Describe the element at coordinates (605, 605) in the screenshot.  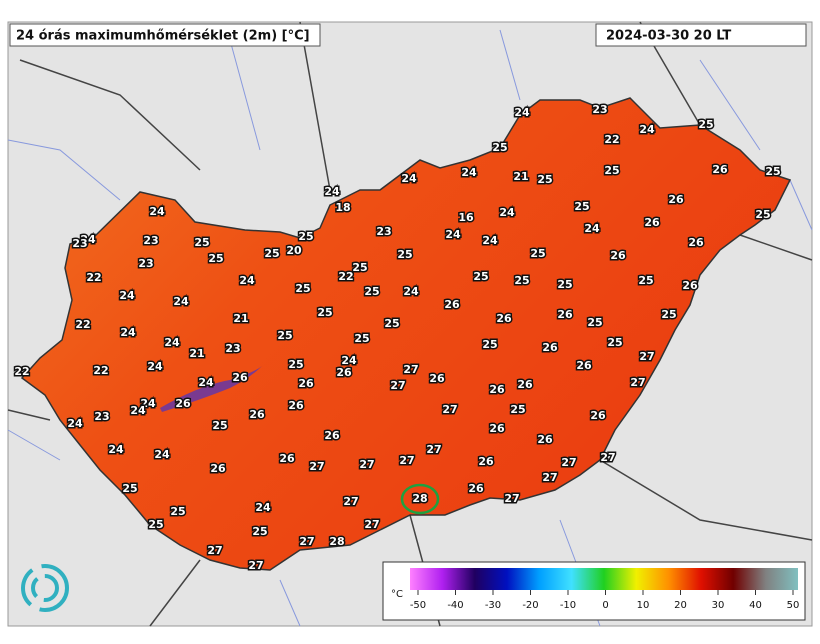
I see `colorbar-tick-label: 0` at that location.